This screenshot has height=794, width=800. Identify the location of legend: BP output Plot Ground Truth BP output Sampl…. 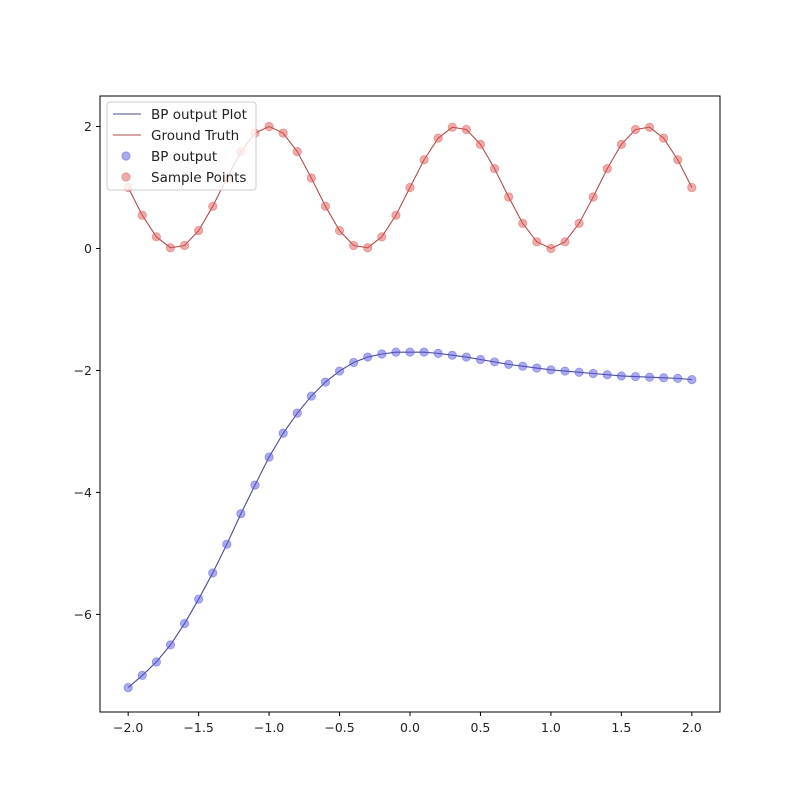
(181, 146).